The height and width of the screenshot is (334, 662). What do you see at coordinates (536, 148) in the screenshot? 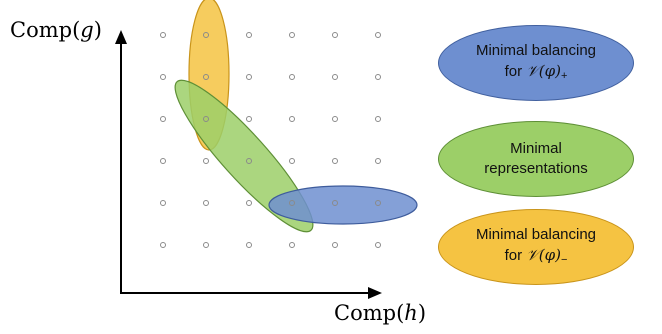
I see `legend-green-line1: Minimal` at bounding box center [536, 148].